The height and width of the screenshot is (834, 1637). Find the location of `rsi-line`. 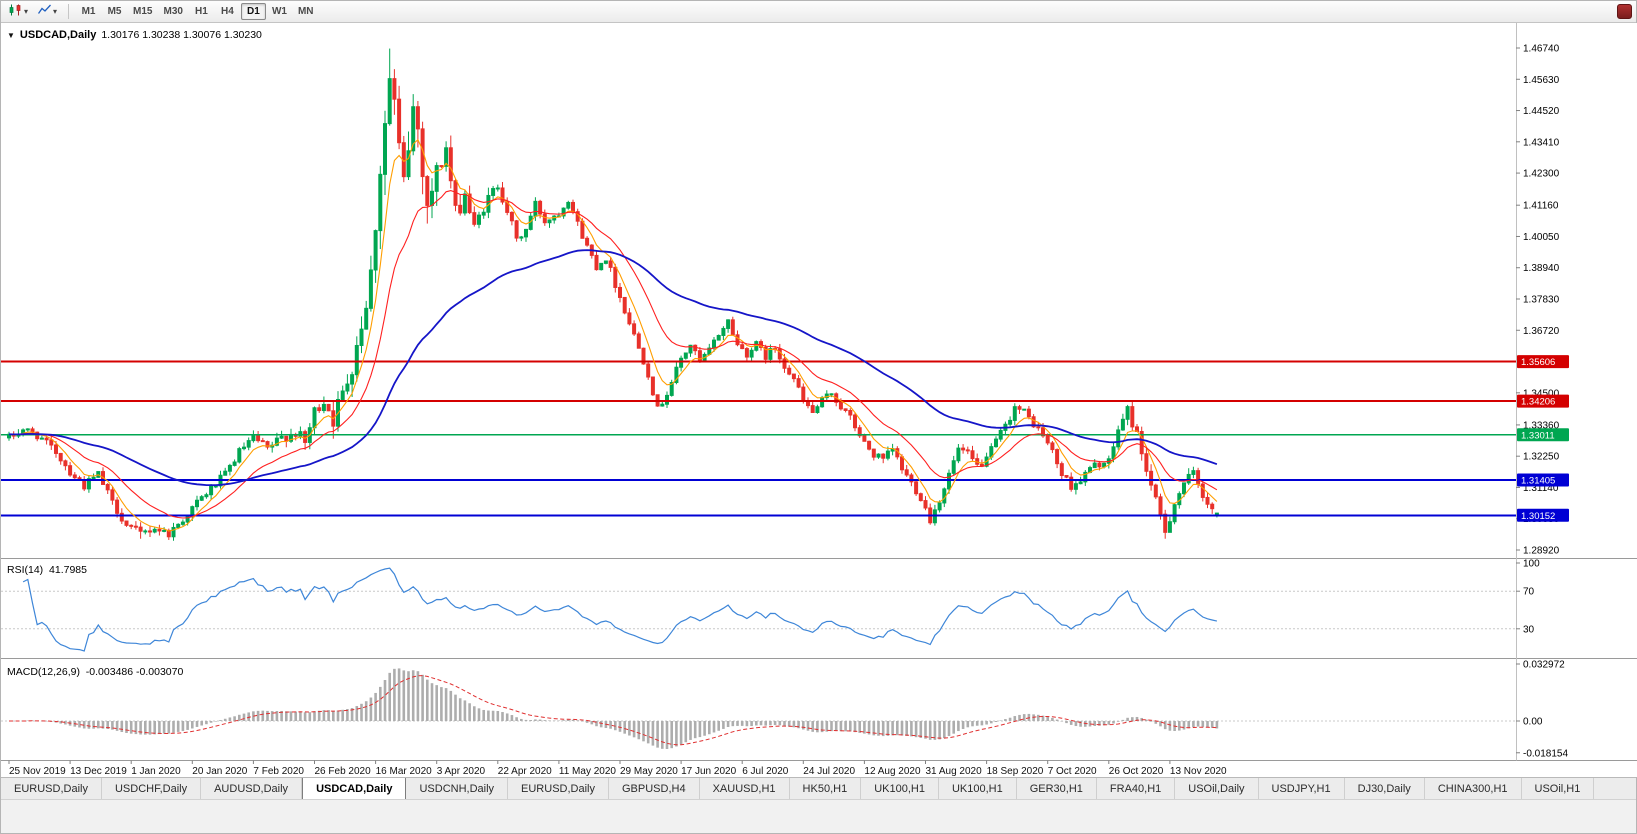

rsi-line is located at coordinates (620, 609).